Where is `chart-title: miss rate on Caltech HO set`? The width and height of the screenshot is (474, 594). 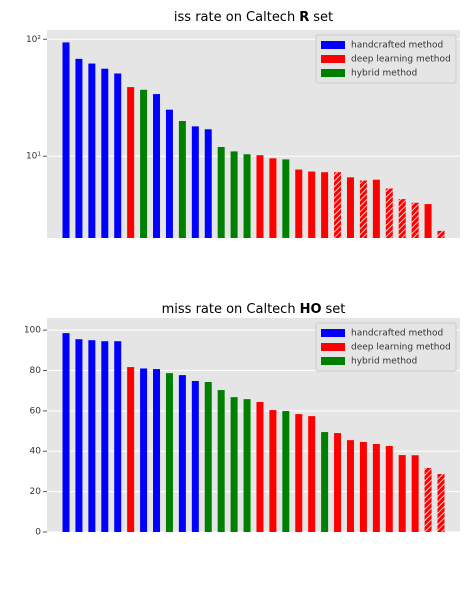
chart-title: miss rate on Caltech HO set is located at coordinates (254, 309).